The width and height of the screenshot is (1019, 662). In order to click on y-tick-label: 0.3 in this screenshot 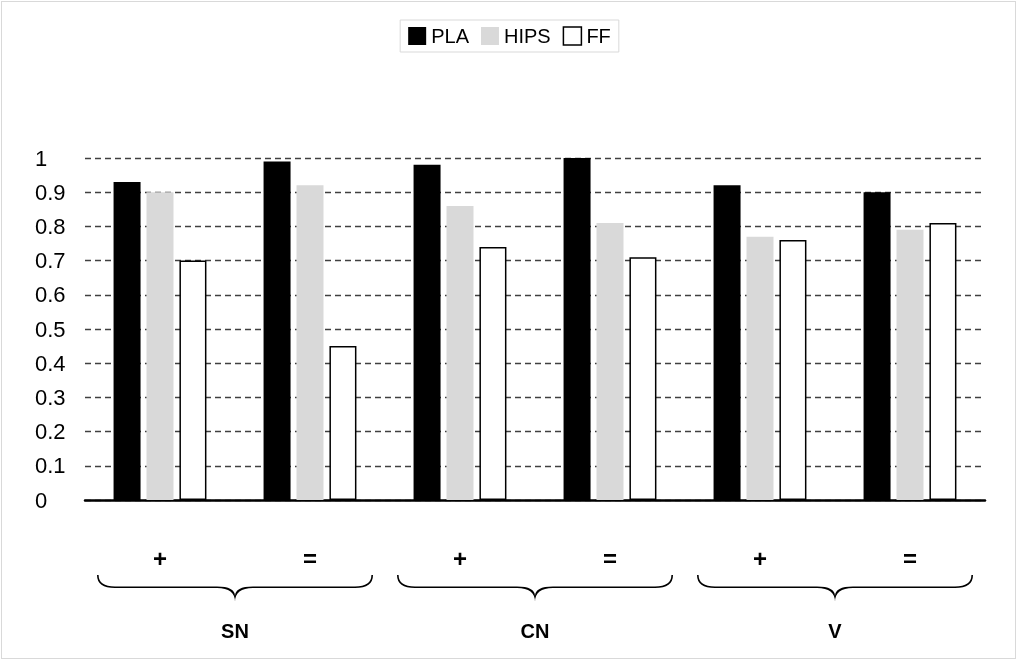, I will do `click(50, 397)`.